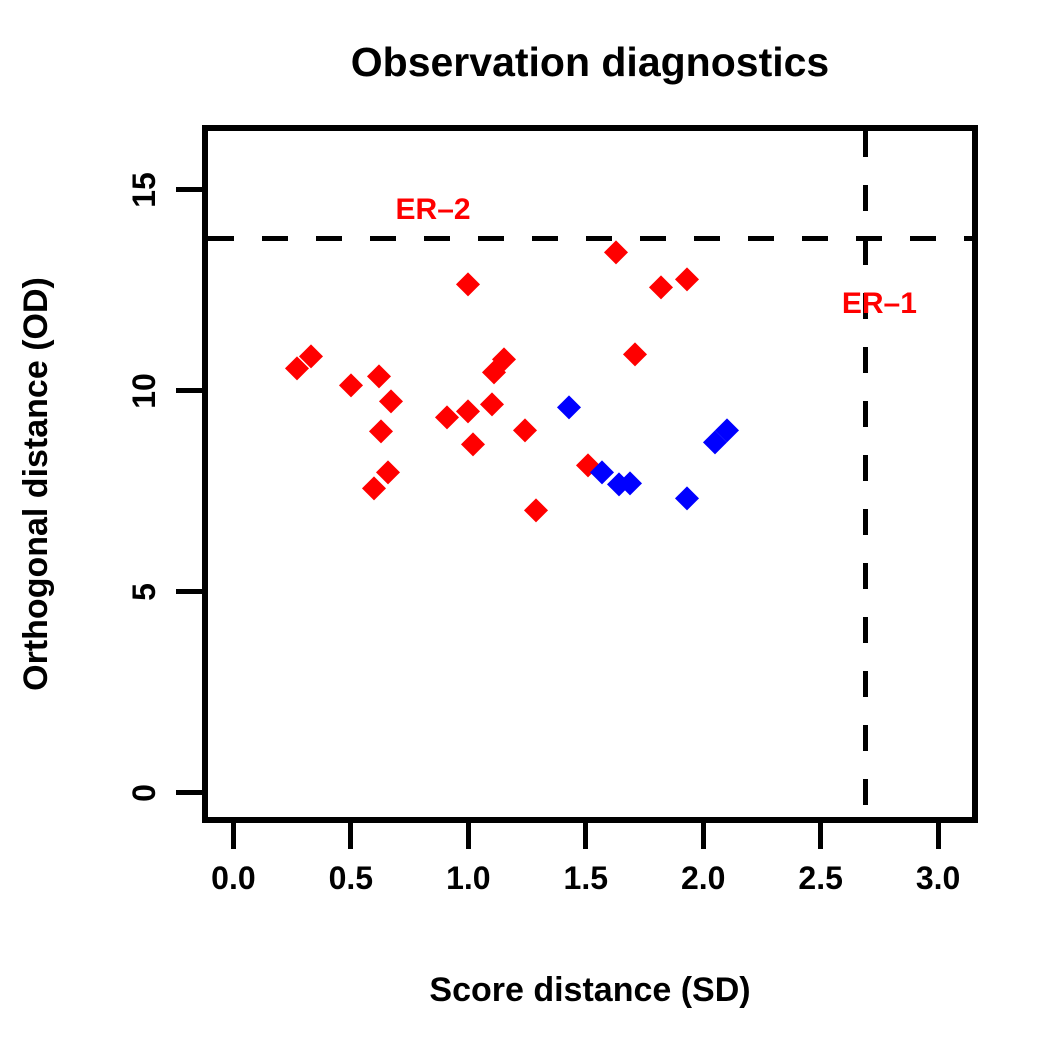 Image resolution: width=1051 pixels, height=1051 pixels. I want to click on x-axis-title: Score distance (SD), so click(590, 990).